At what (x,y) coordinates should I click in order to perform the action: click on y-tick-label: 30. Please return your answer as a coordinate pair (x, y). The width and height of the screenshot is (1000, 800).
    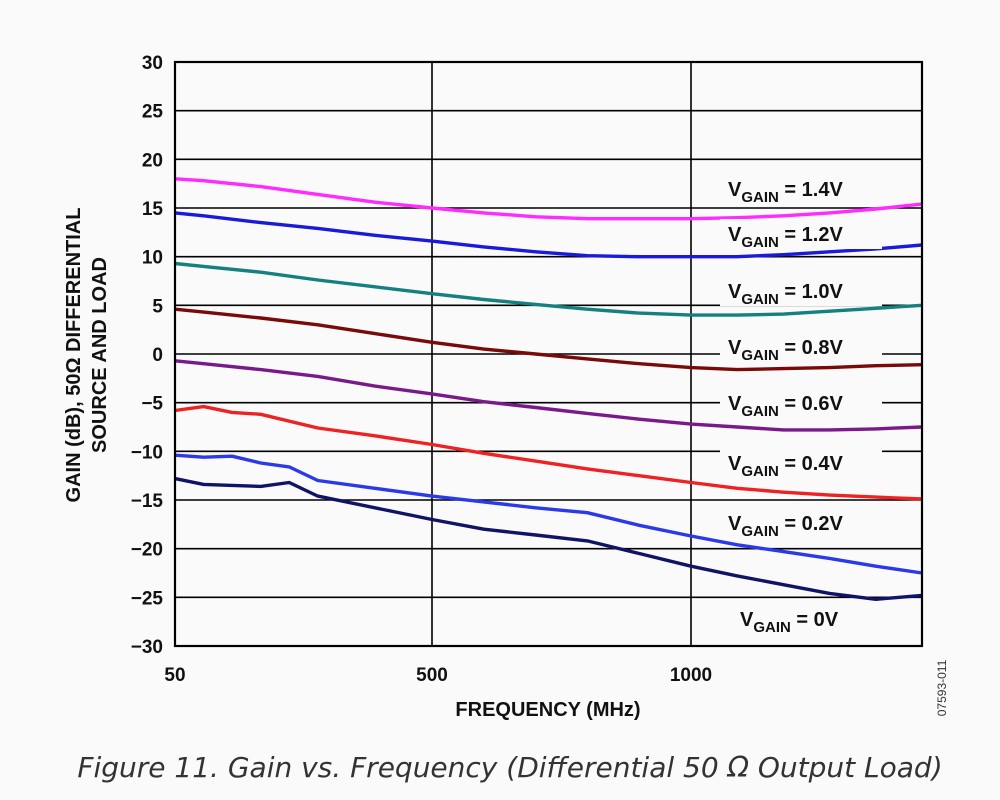
    Looking at the image, I should click on (152, 63).